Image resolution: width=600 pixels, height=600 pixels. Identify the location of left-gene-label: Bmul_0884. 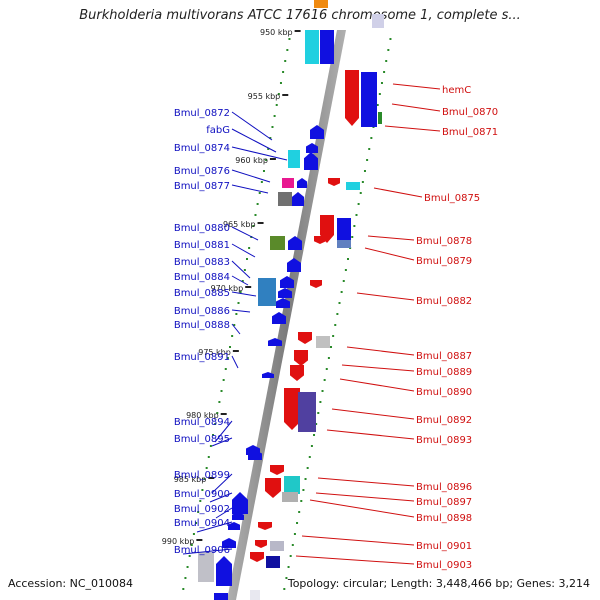
(202, 277).